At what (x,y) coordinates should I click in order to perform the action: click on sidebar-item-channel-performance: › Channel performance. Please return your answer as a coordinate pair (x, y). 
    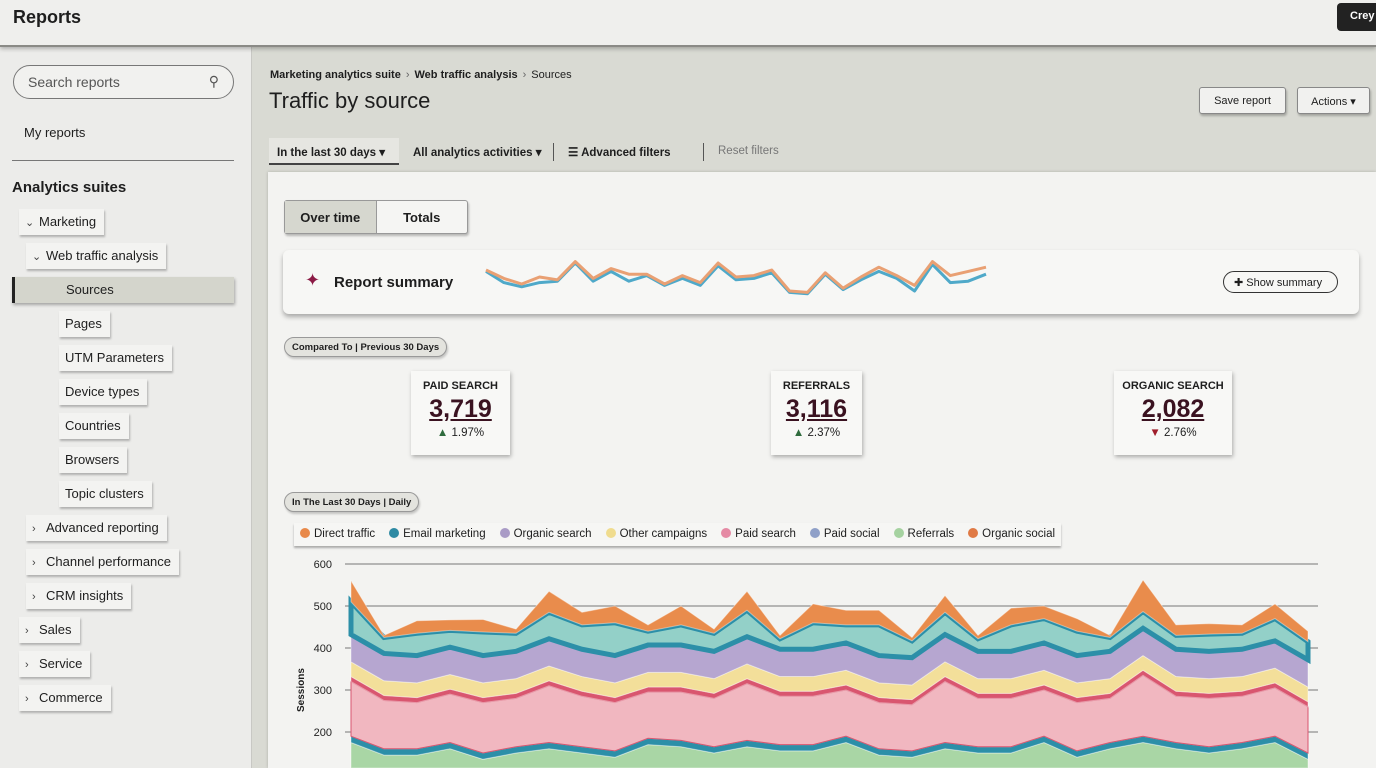
    Looking at the image, I should click on (103, 562).